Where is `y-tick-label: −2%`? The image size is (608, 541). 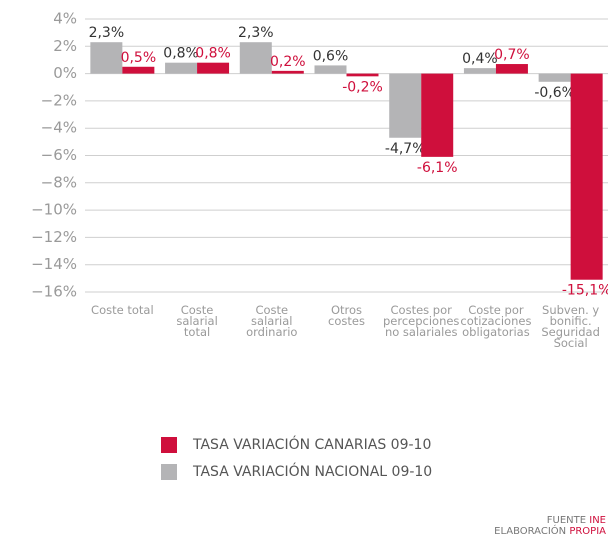 y-tick-label: −2% is located at coordinates (59, 100).